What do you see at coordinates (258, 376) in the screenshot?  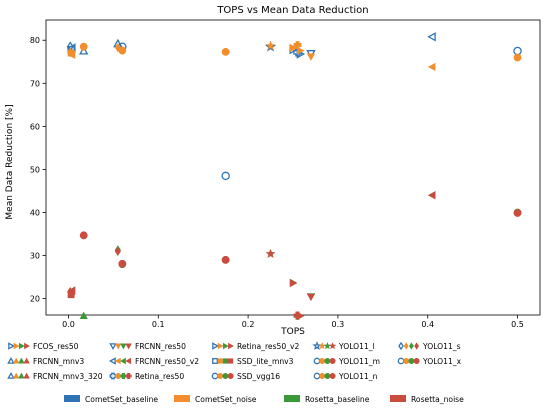 I see `legend-model-label: SSD_vgg16` at bounding box center [258, 376].